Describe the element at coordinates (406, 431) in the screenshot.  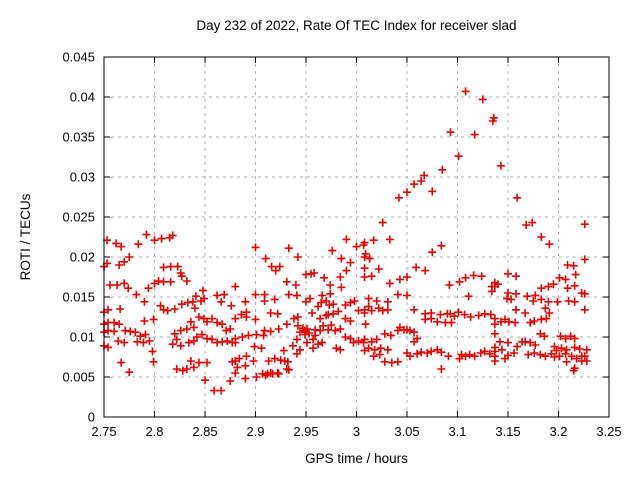
I see `svg-text: 3.05` at that location.